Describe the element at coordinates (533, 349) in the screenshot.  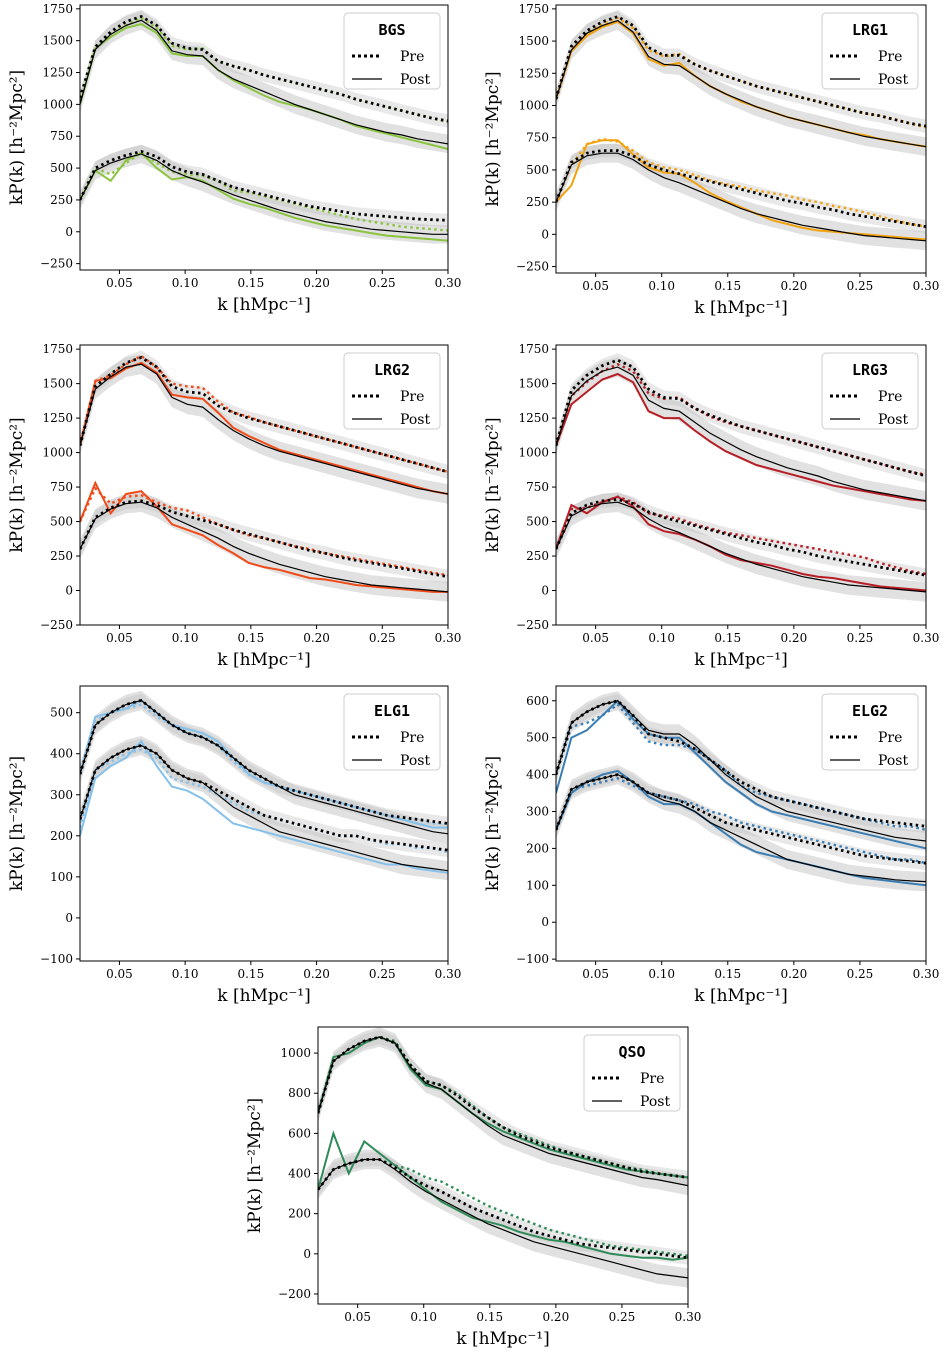
I see `y-tick-label: 1750` at that location.